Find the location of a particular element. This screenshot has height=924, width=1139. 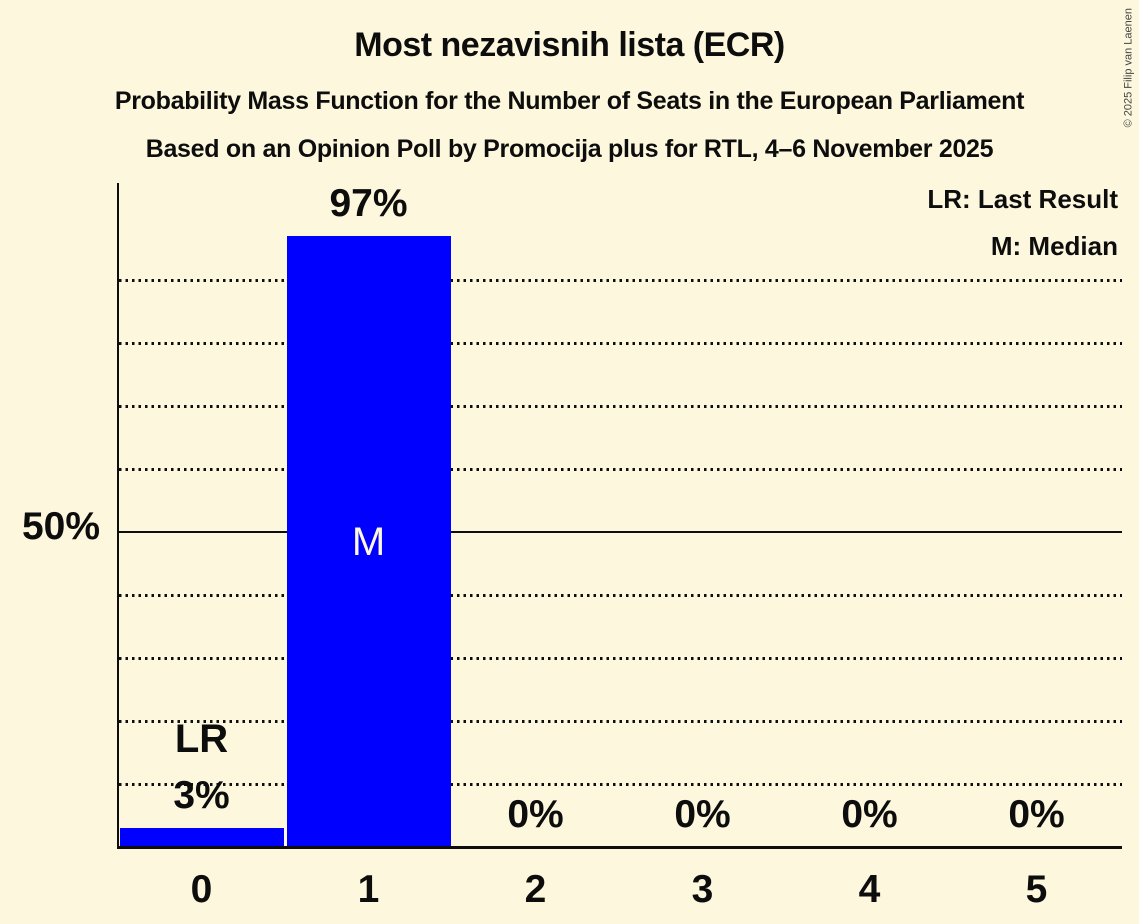

gridline-50pct-solid is located at coordinates (620, 532).